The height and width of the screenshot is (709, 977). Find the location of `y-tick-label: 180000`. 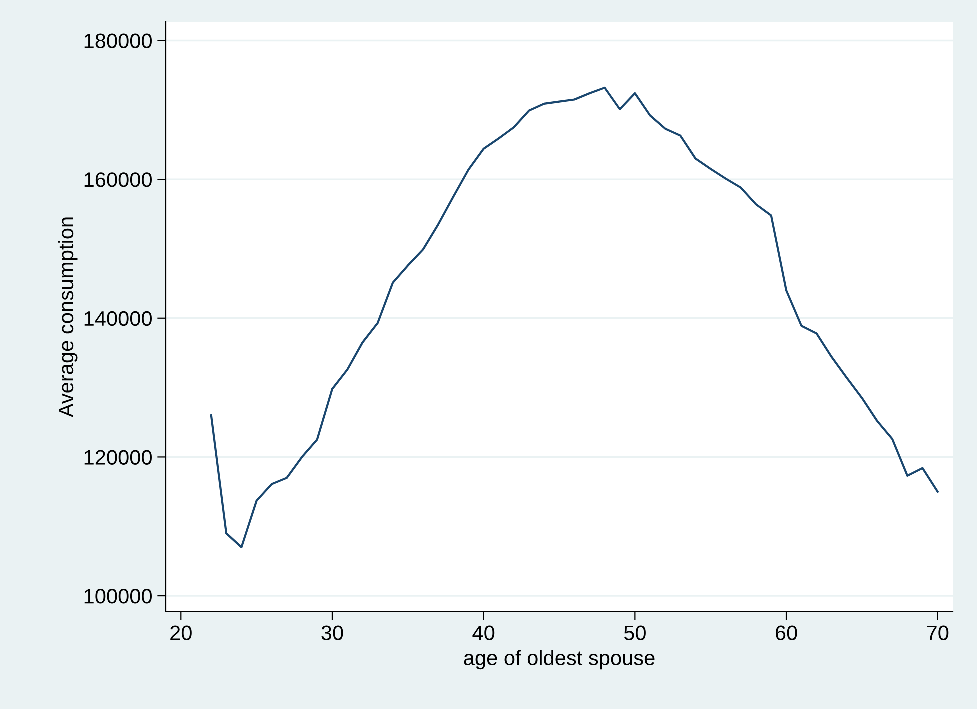

y-tick-label: 180000 is located at coordinates (118, 41).